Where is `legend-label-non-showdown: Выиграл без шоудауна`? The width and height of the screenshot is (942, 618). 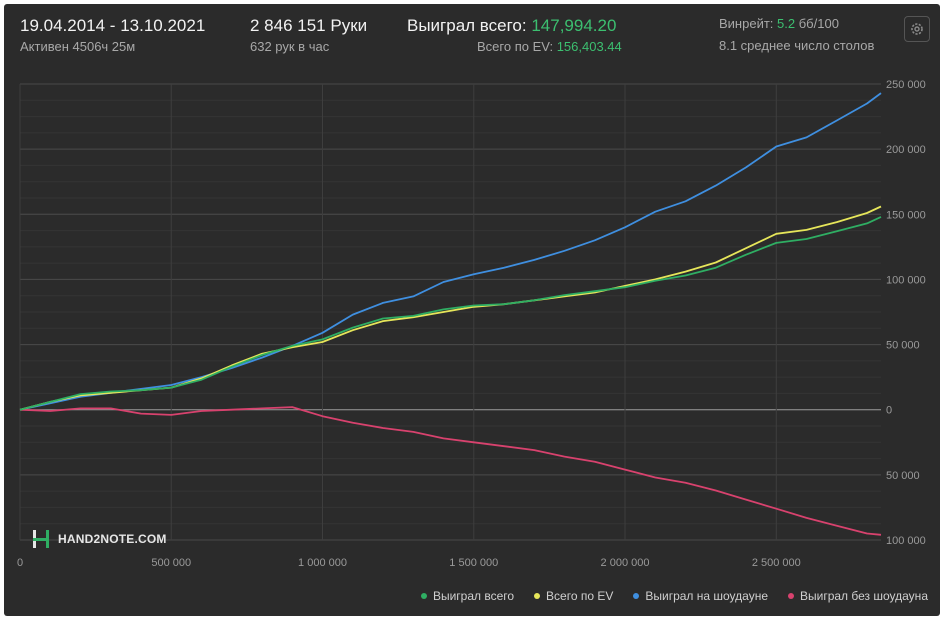 legend-label-non-showdown: Выиграл без шоудауна is located at coordinates (864, 596).